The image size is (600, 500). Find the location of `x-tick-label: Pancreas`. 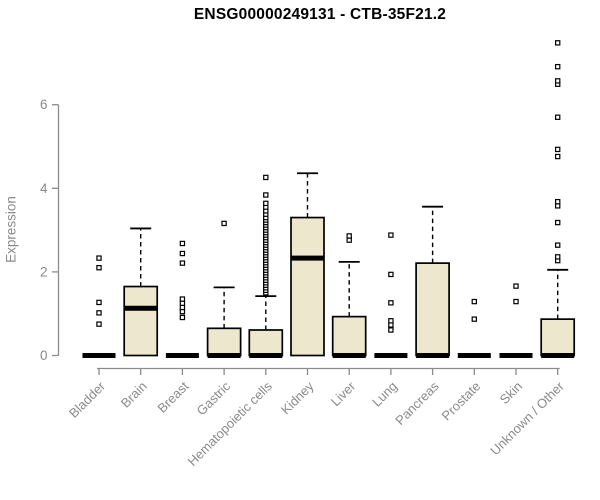

x-tick-label: Pancreas is located at coordinates (417, 403).